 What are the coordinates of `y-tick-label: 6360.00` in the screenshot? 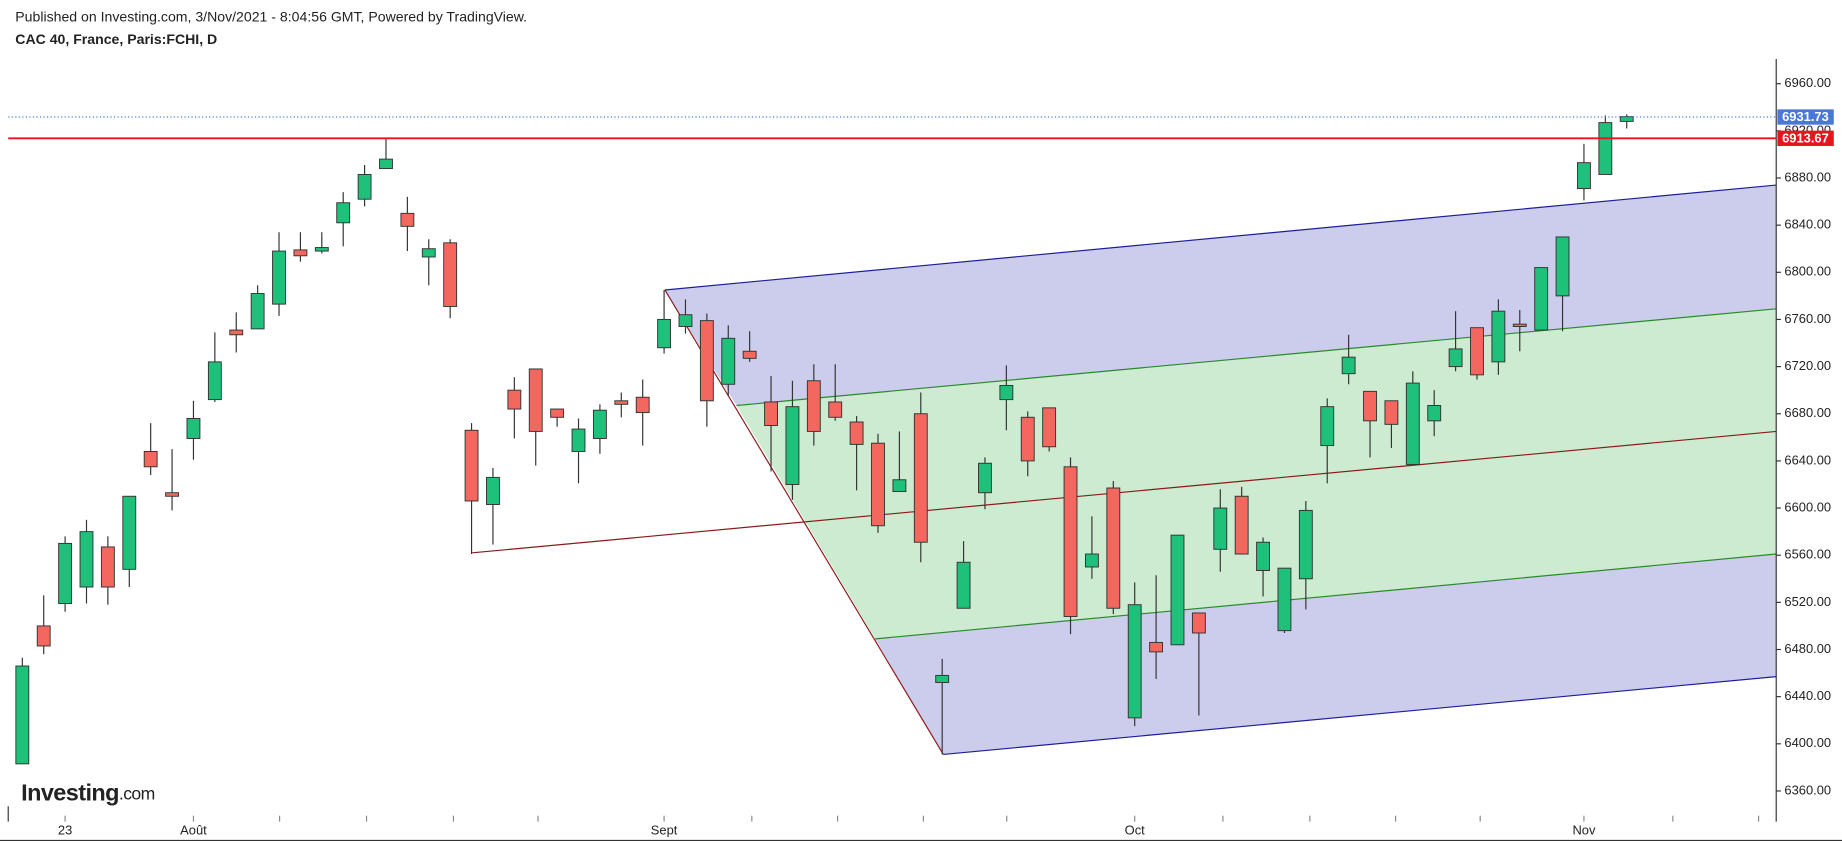 It's located at (1807, 789).